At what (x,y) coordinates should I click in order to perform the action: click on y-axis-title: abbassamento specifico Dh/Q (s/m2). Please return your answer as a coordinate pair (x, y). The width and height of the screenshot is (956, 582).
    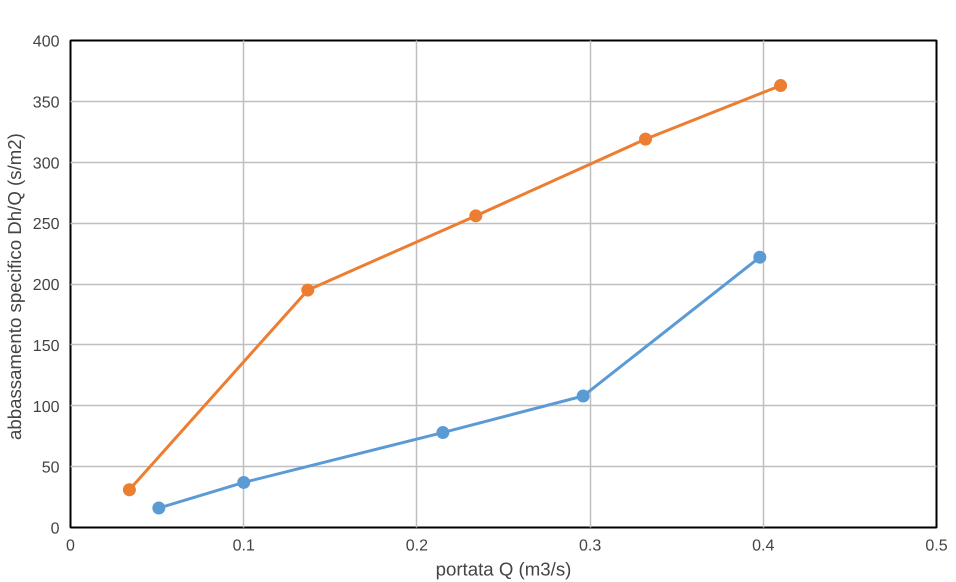
    Looking at the image, I should click on (14, 286).